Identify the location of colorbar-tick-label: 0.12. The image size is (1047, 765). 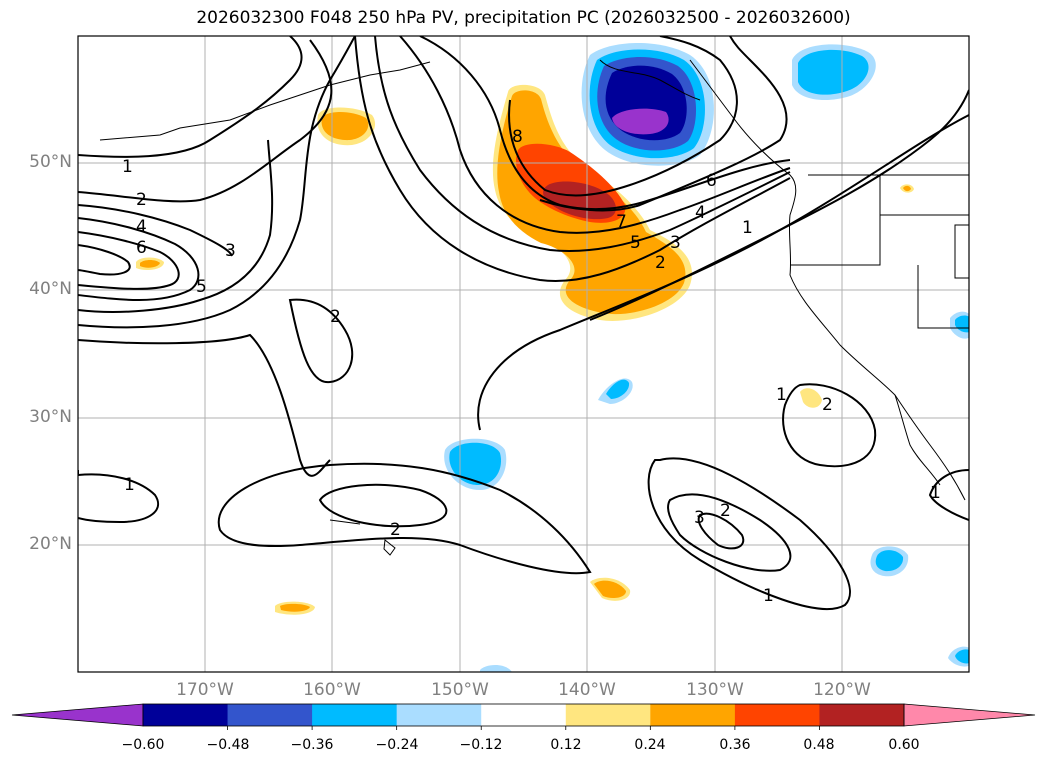
(566, 745).